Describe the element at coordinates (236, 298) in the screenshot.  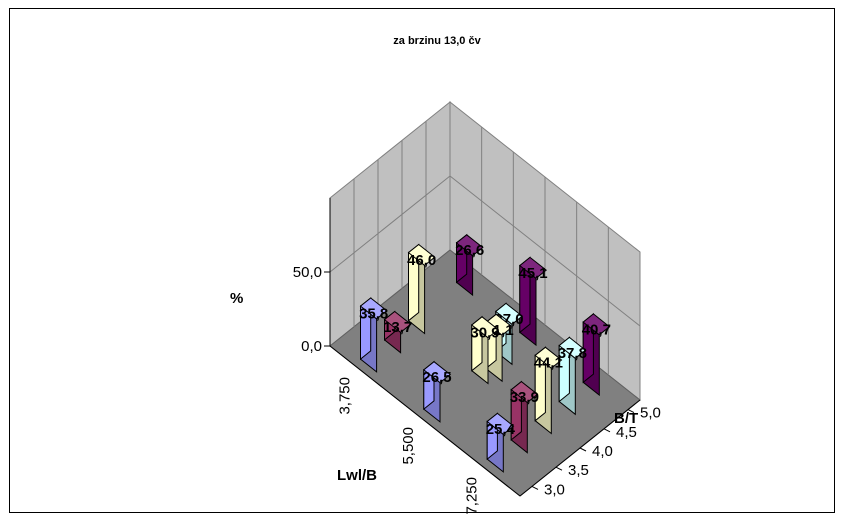
I see `z-axis-title: %` at that location.